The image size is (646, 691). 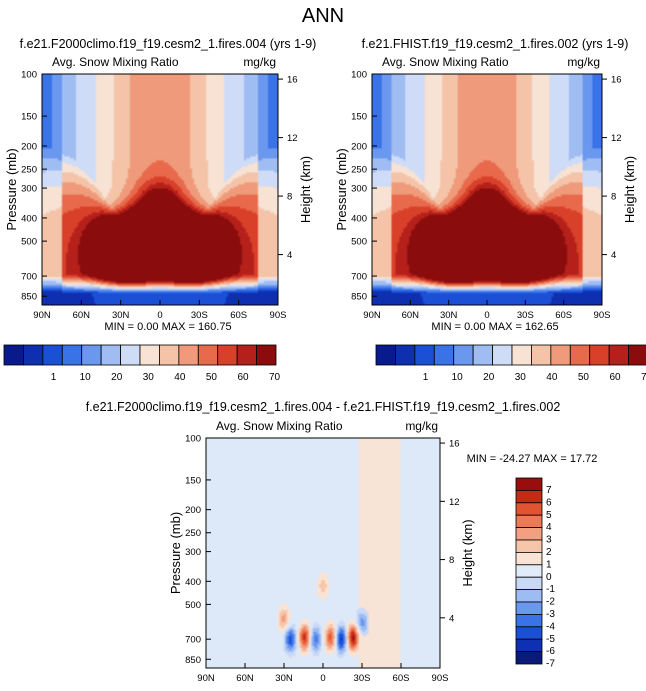 What do you see at coordinates (167, 327) in the screenshot?
I see `min-max-label: MIN = 0.00 MAX = 160.75` at bounding box center [167, 327].